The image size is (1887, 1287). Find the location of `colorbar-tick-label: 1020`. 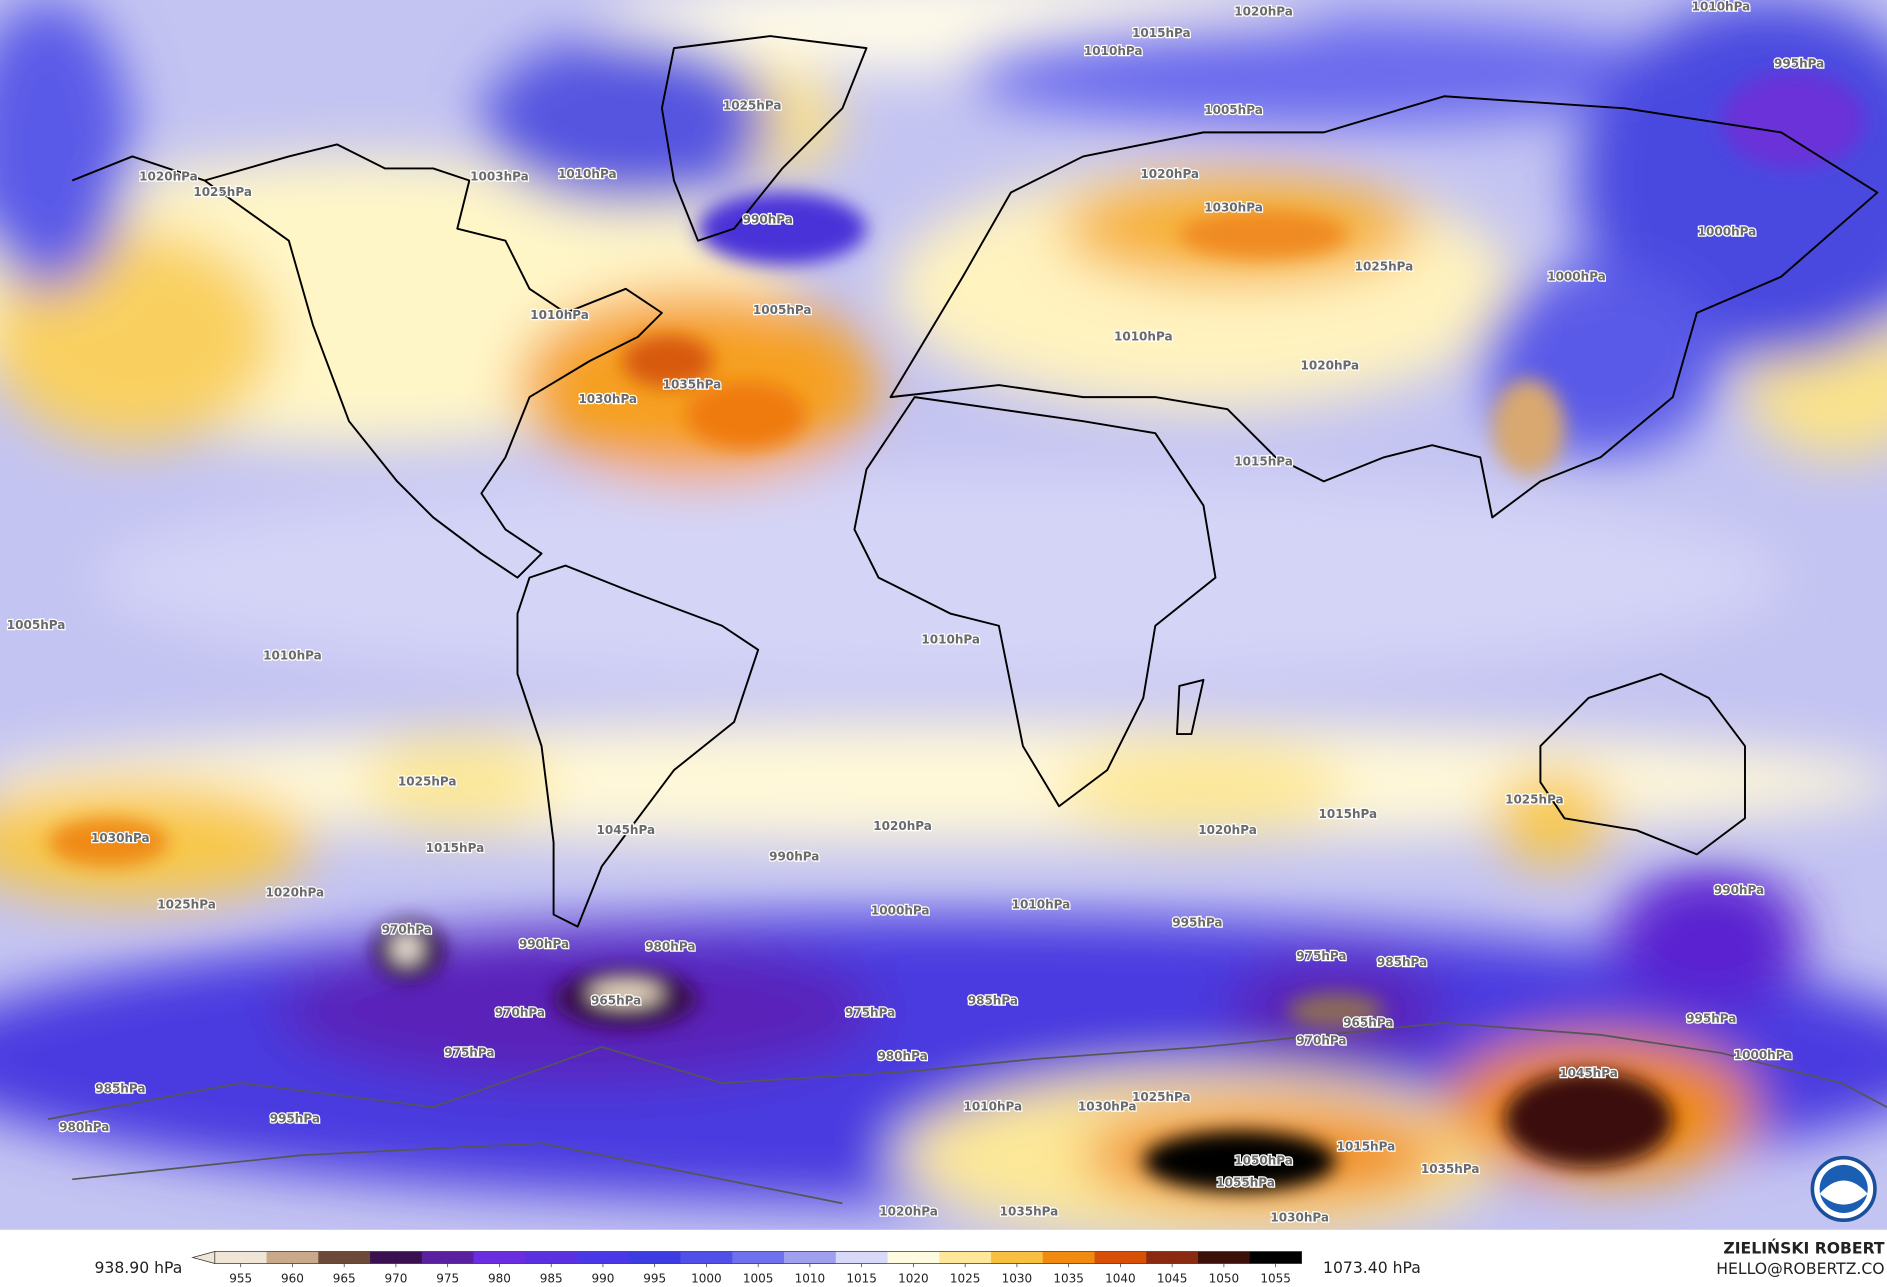

colorbar-tick-label: 1020 is located at coordinates (913, 1279).